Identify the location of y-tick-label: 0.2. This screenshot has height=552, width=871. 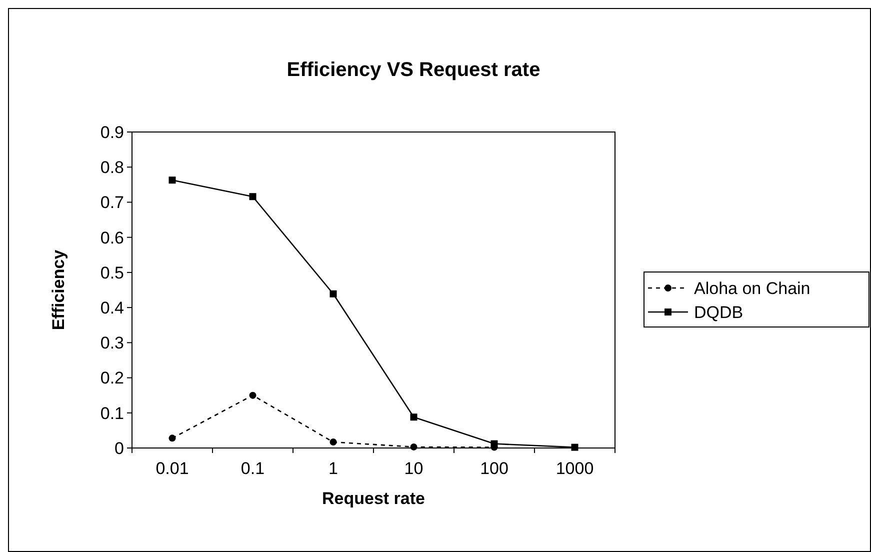
(112, 378).